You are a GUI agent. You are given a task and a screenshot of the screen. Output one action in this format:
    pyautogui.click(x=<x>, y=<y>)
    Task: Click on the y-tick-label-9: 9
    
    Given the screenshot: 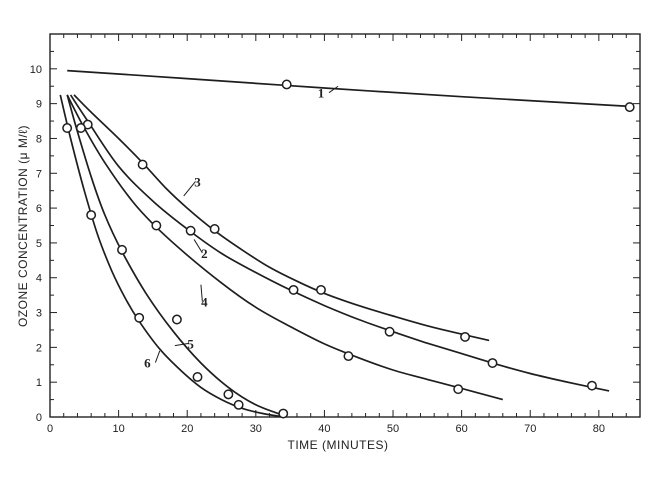 What is the action you would take?
    pyautogui.click(x=39, y=105)
    